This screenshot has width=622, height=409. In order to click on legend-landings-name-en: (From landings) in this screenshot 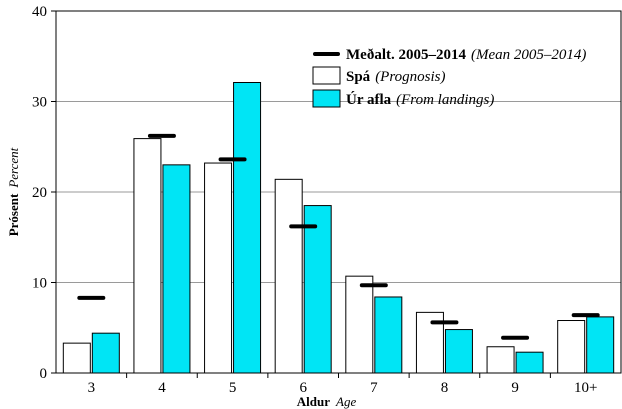, I will do `click(445, 100)`.